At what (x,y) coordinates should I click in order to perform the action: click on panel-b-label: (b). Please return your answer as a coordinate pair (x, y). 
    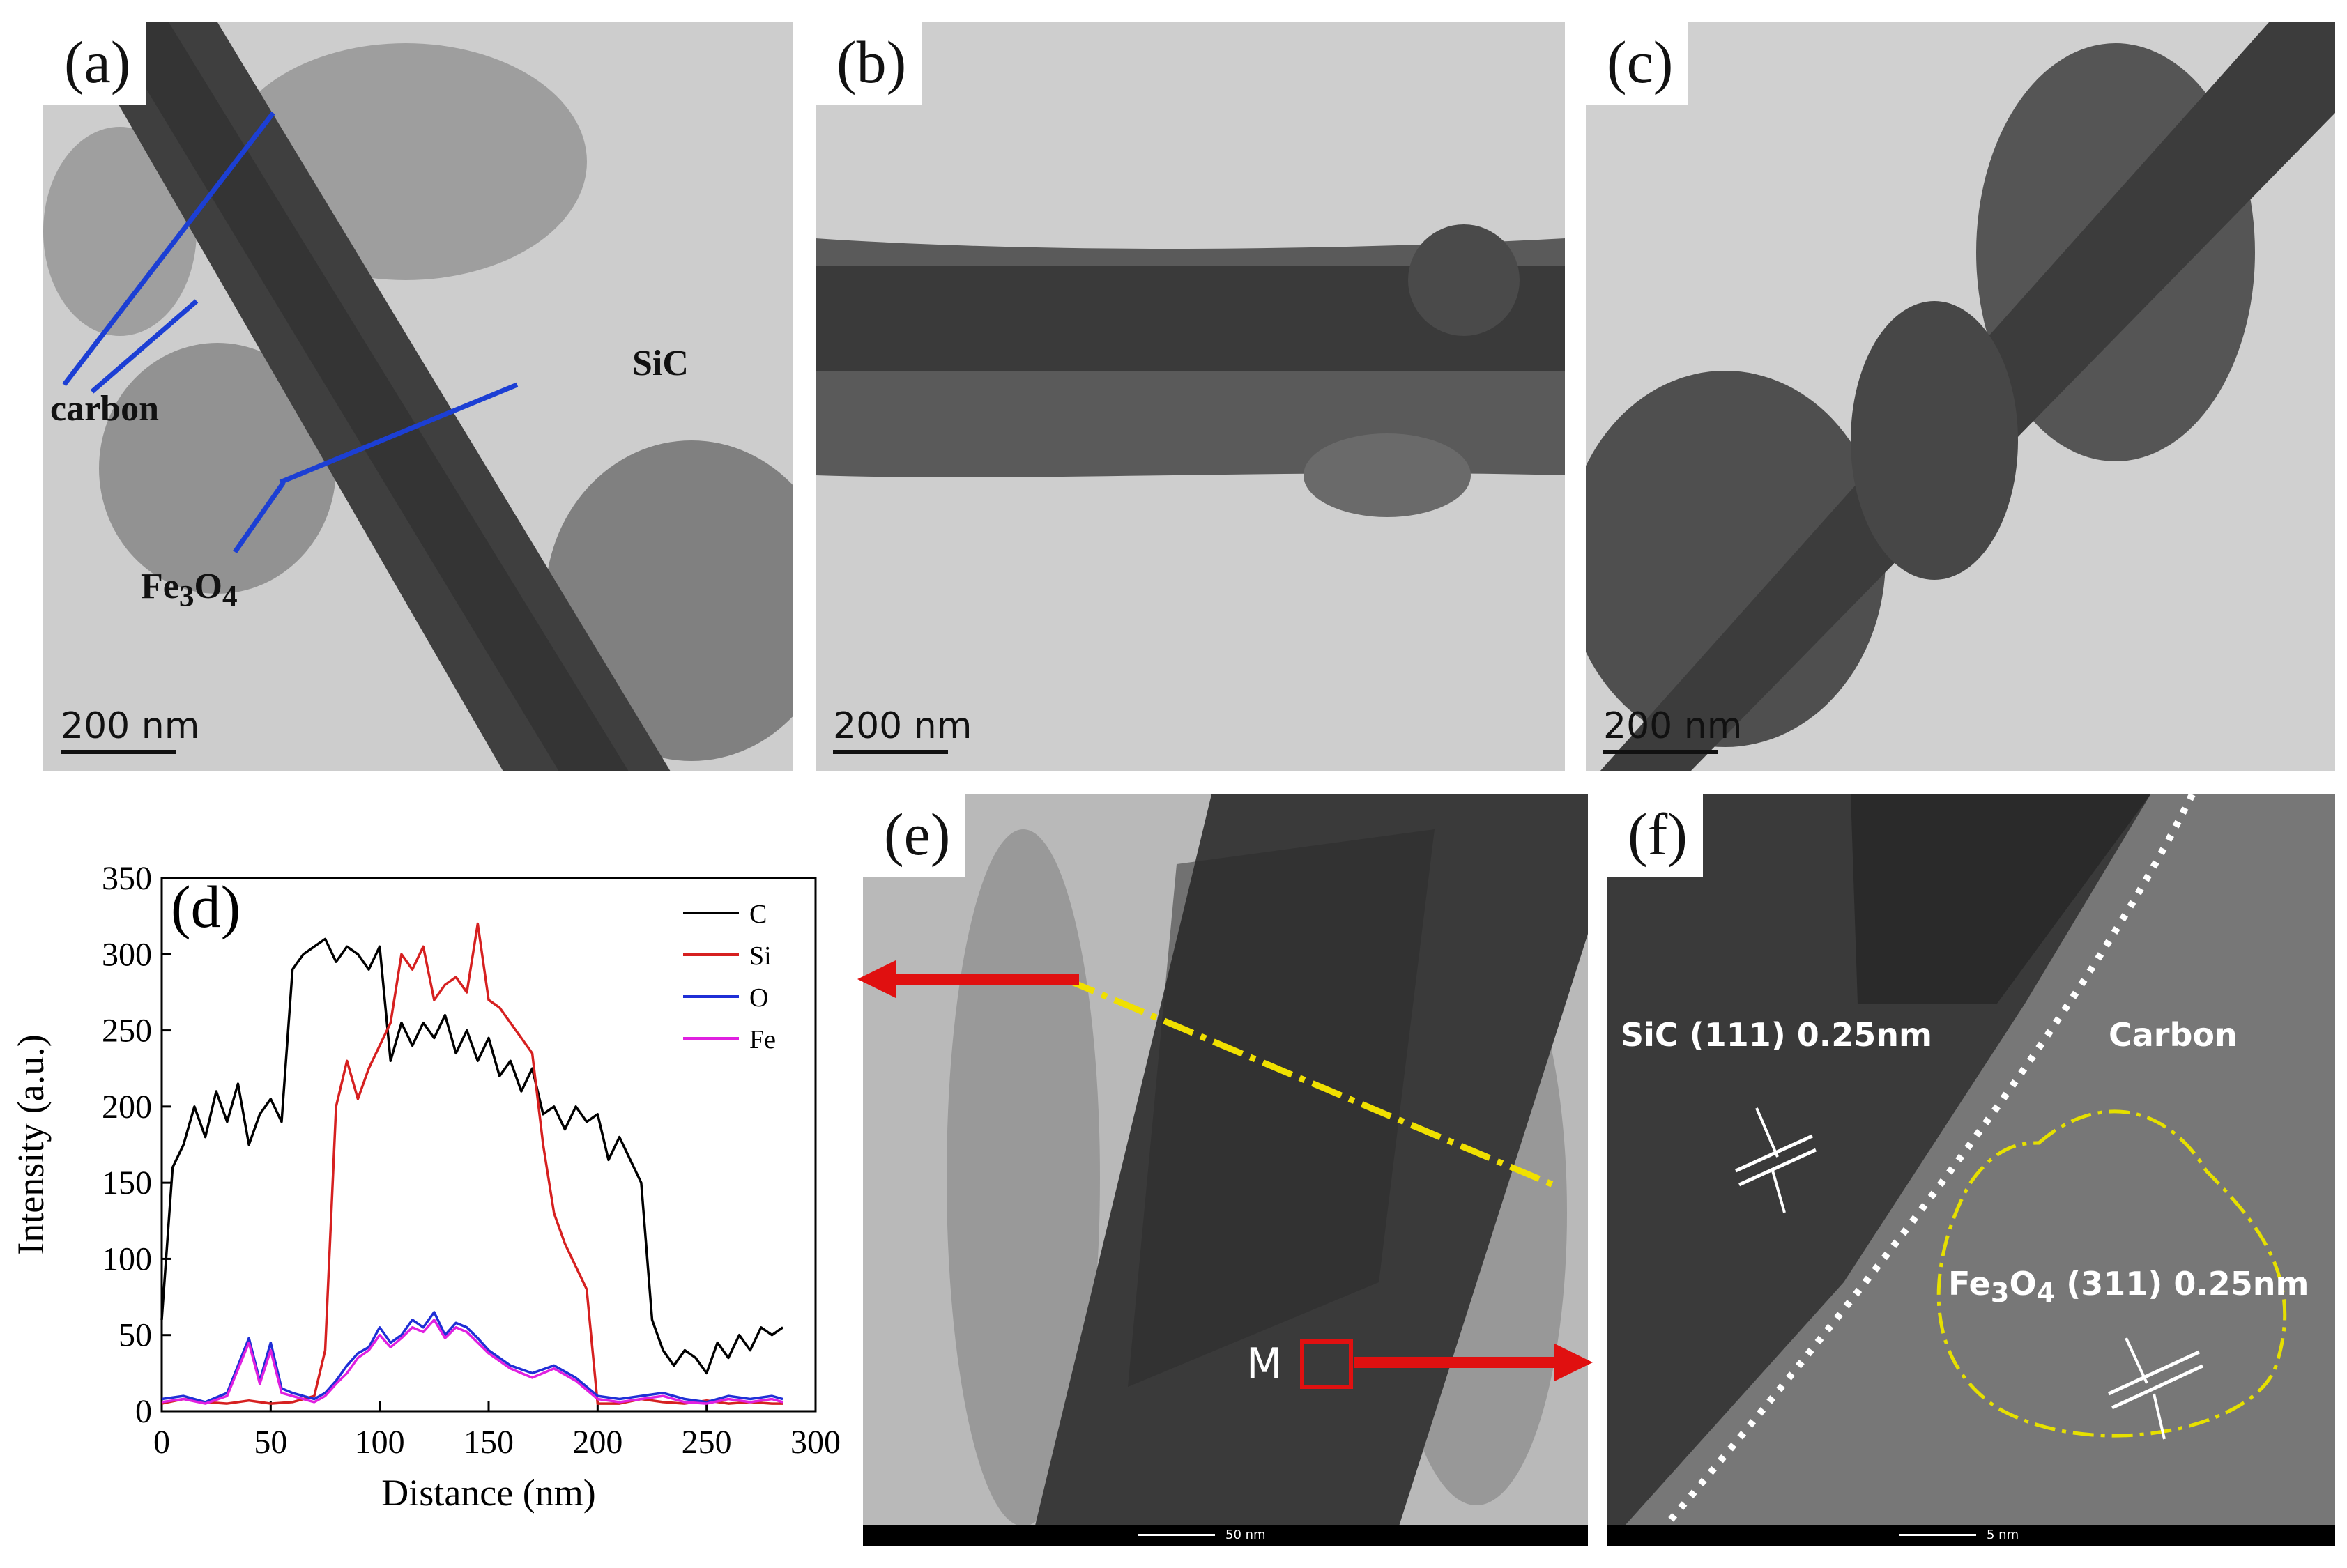
    Looking at the image, I should click on (869, 63).